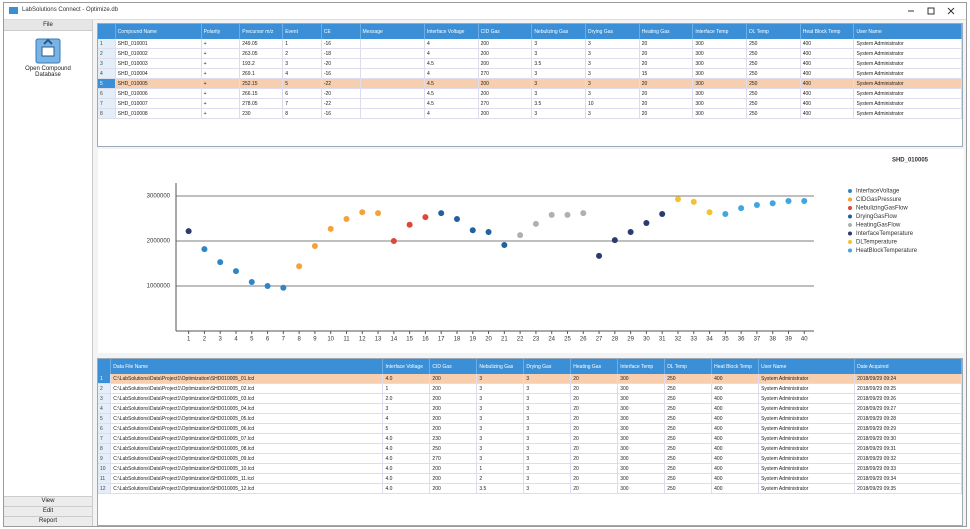  I want to click on row-number: 5, so click(105, 418).